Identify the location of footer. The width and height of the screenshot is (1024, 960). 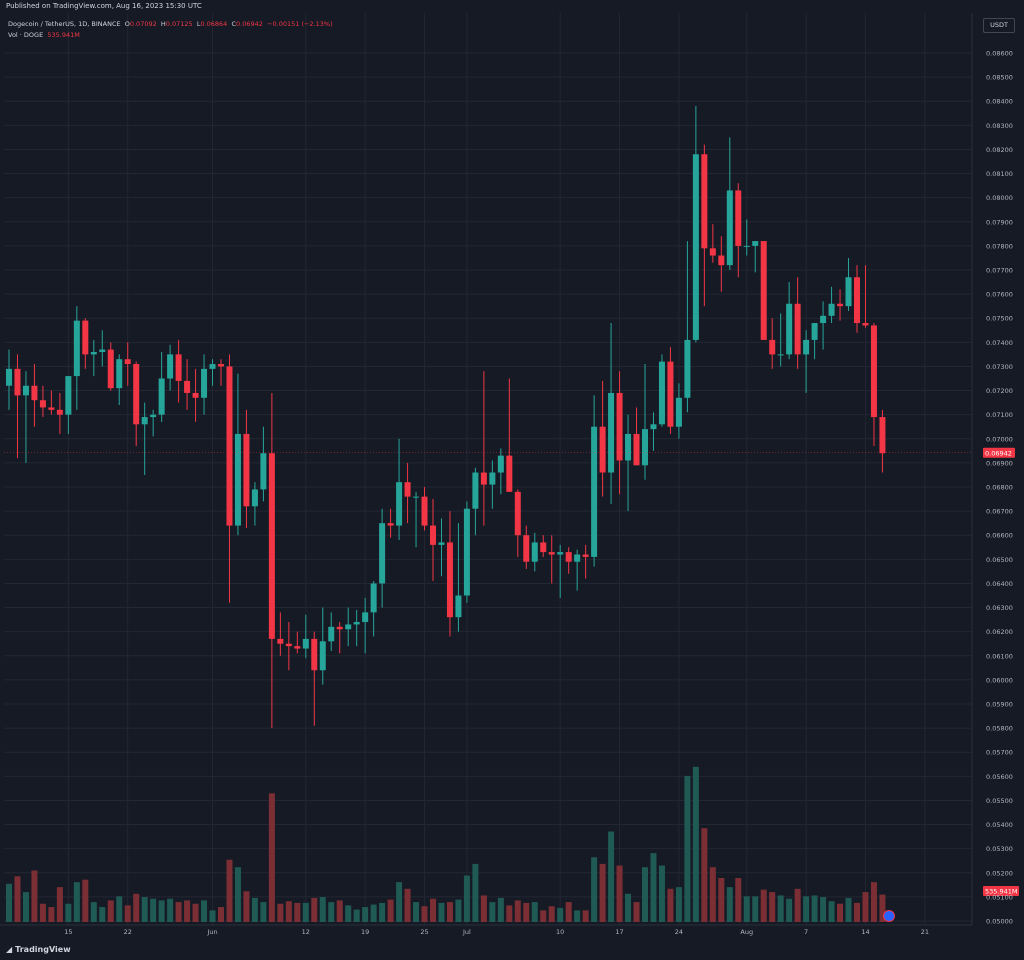
(512, 950).